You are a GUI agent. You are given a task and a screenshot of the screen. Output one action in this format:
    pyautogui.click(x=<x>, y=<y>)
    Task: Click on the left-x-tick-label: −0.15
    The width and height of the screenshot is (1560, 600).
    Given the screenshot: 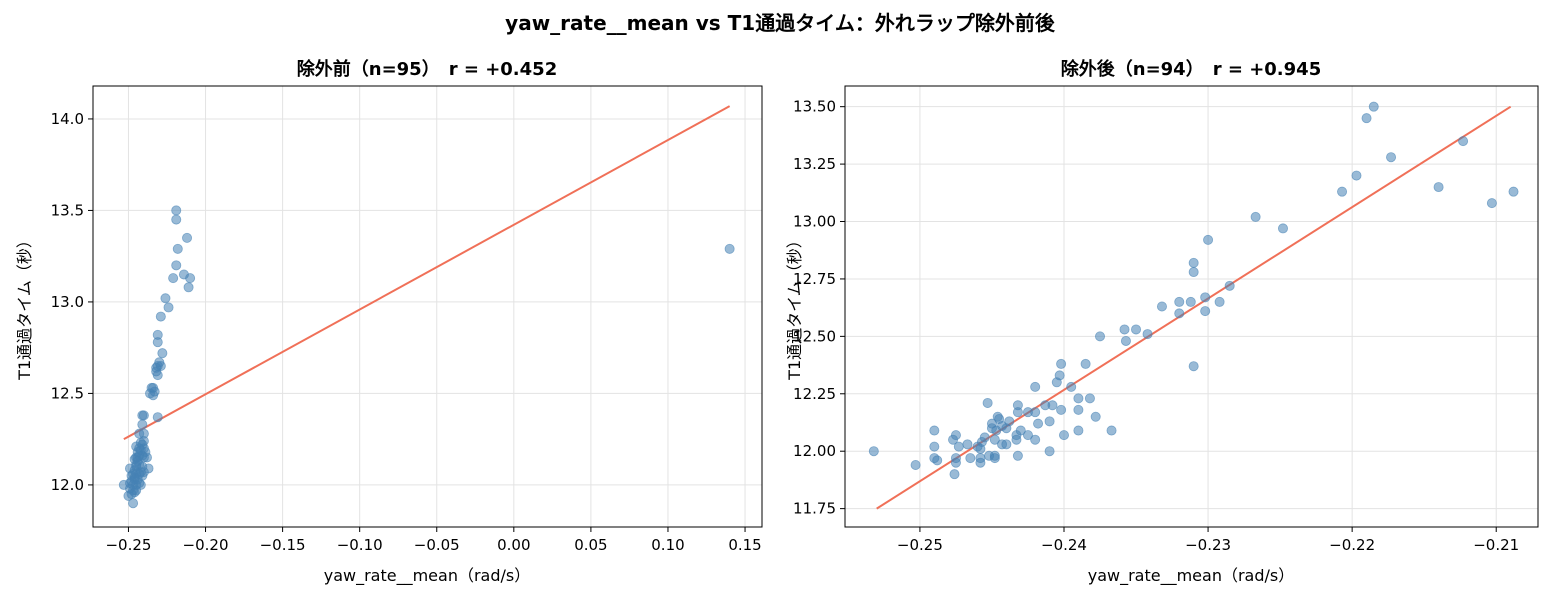 What is the action you would take?
    pyautogui.click(x=283, y=545)
    